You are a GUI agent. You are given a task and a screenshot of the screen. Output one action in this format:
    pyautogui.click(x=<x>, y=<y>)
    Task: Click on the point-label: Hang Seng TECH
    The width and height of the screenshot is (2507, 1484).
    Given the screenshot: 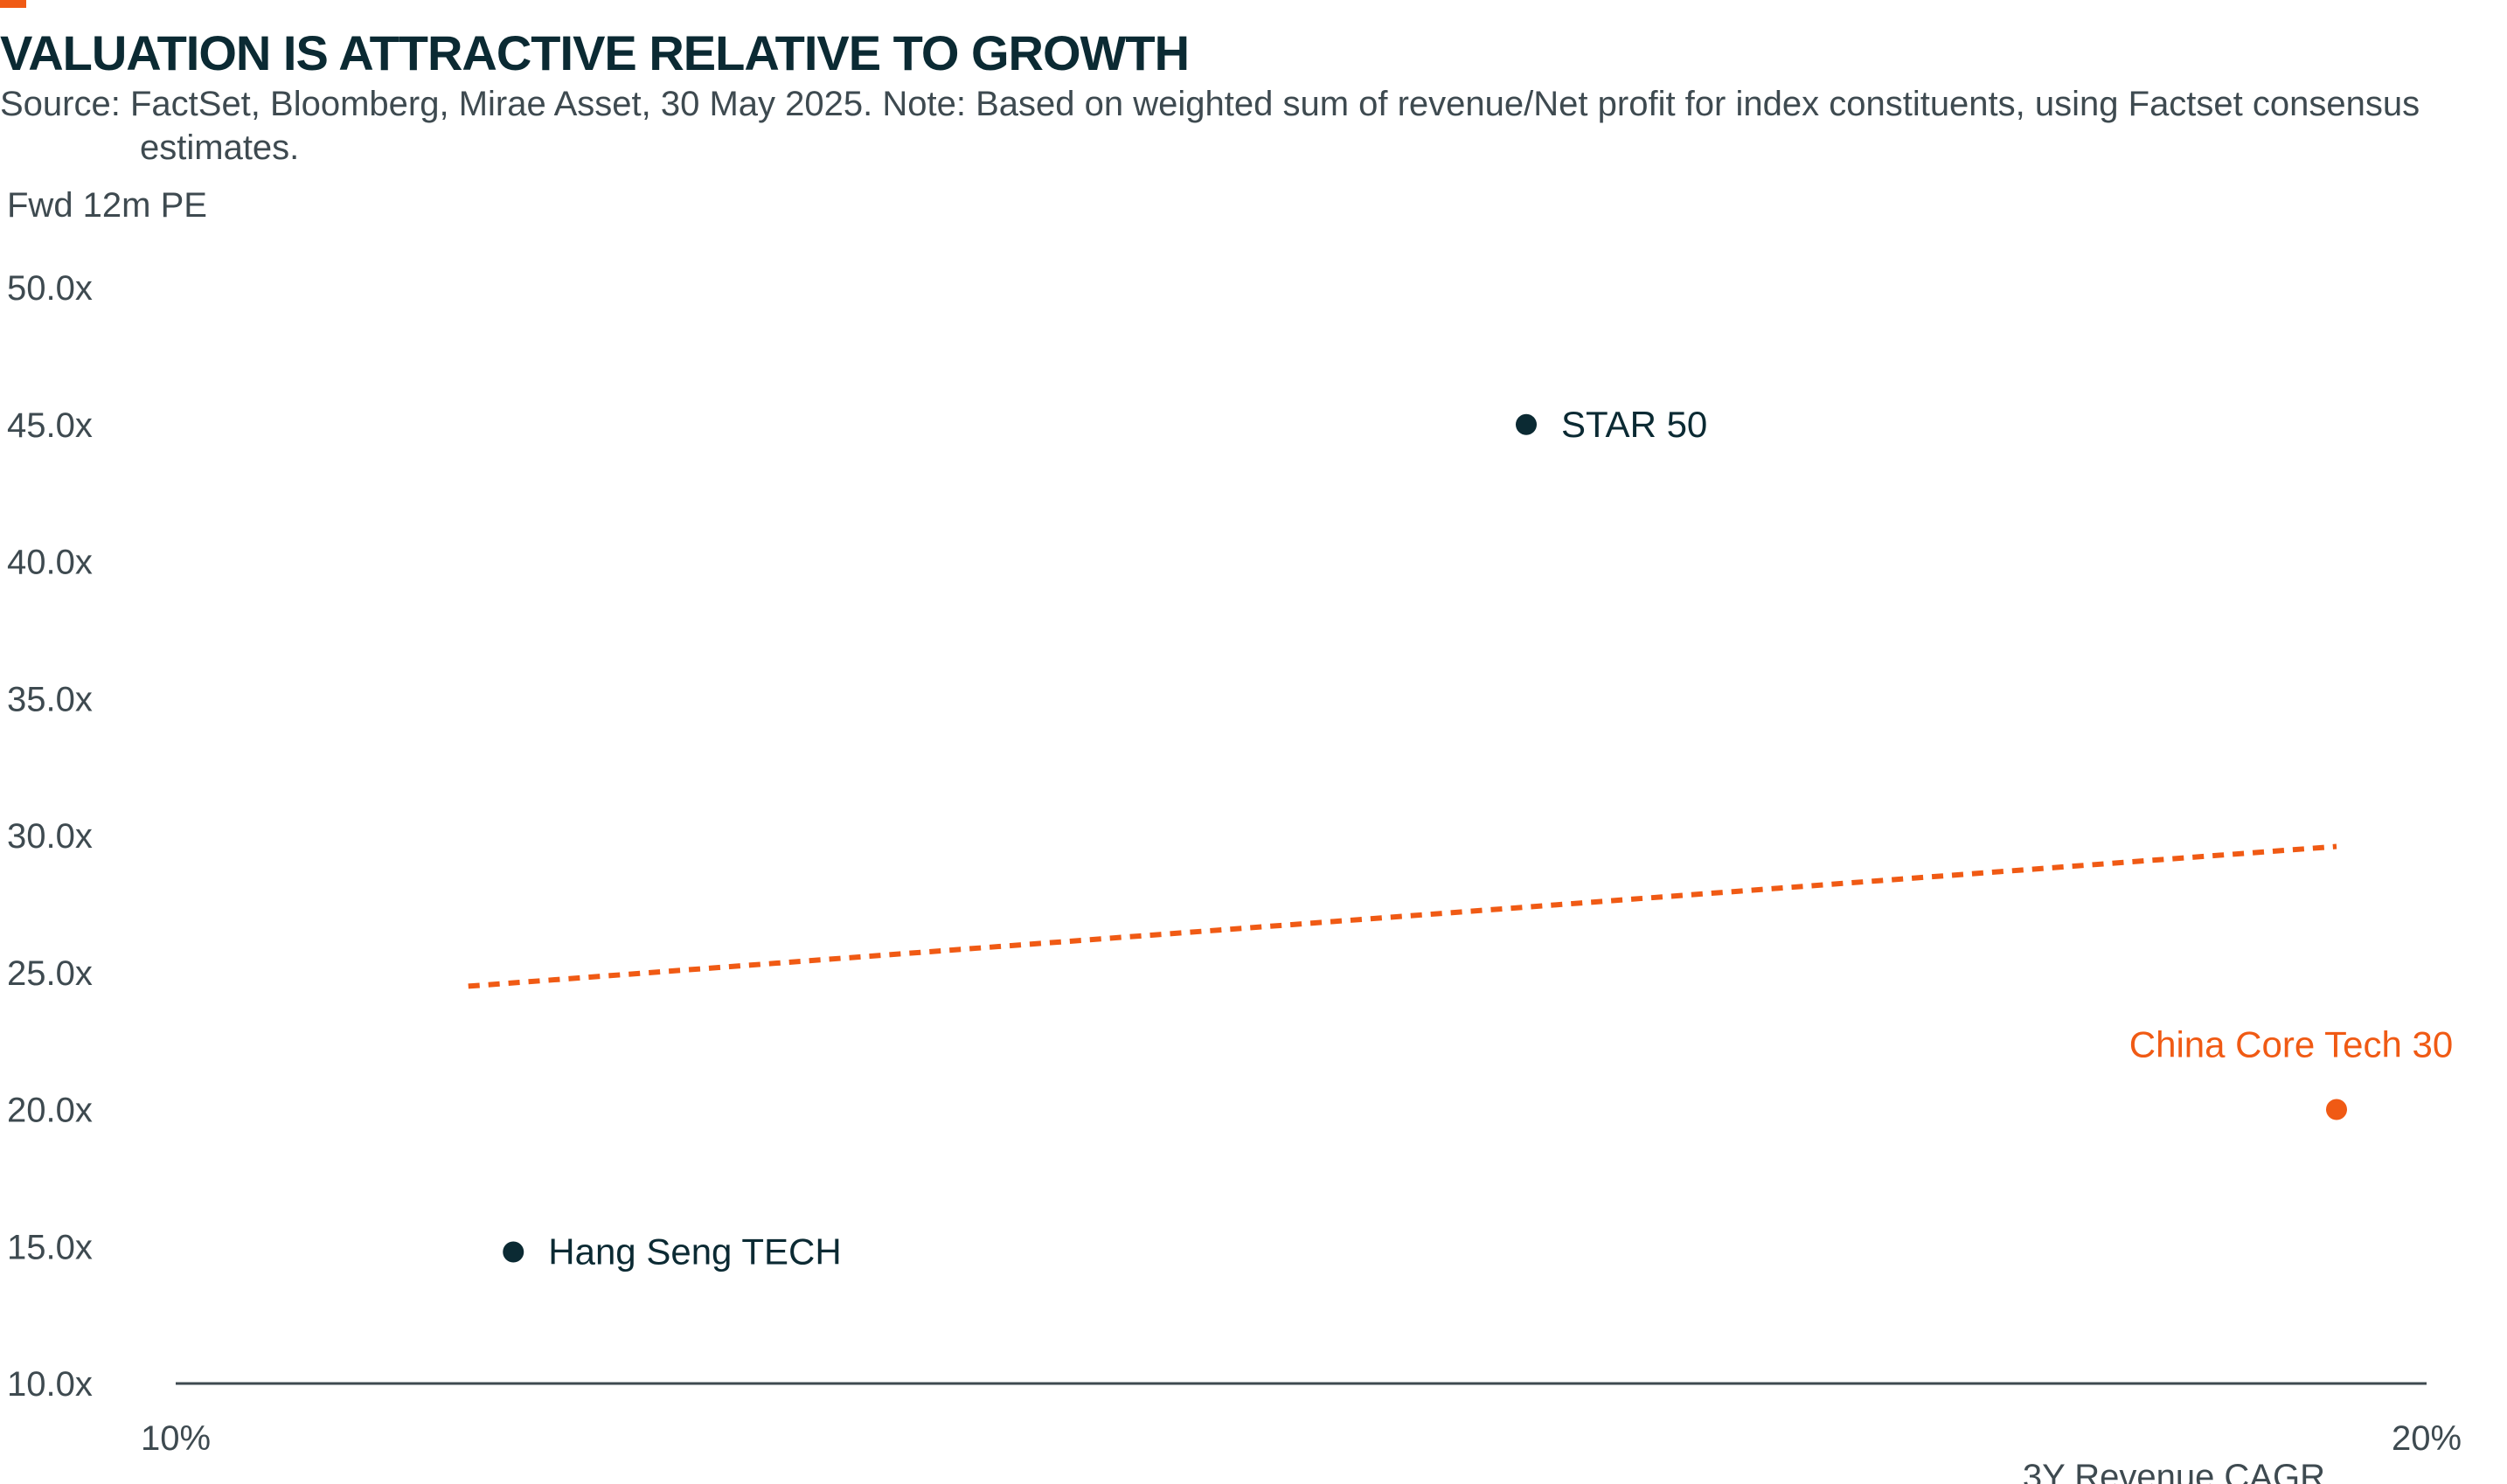 What is the action you would take?
    pyautogui.click(x=695, y=1251)
    